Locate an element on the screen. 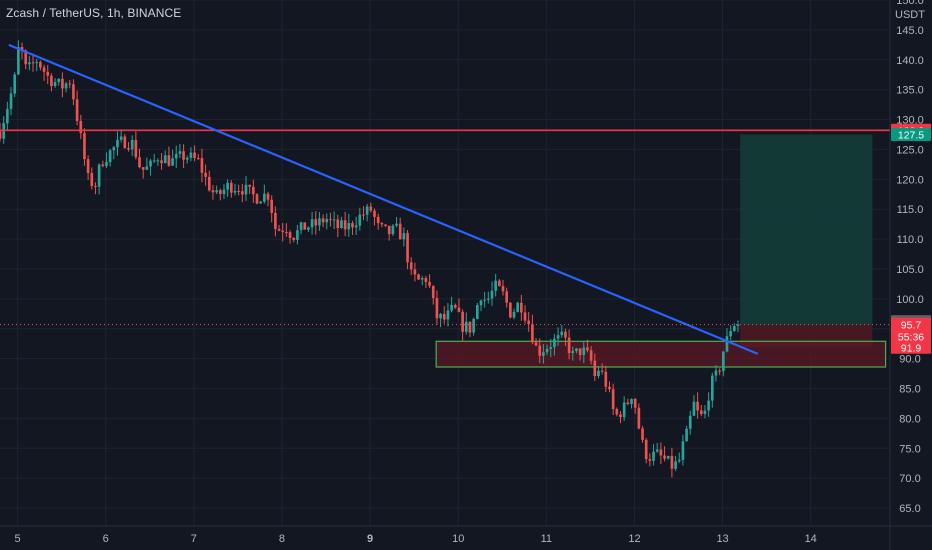  price-badge-value: 95.7 is located at coordinates (911, 326).